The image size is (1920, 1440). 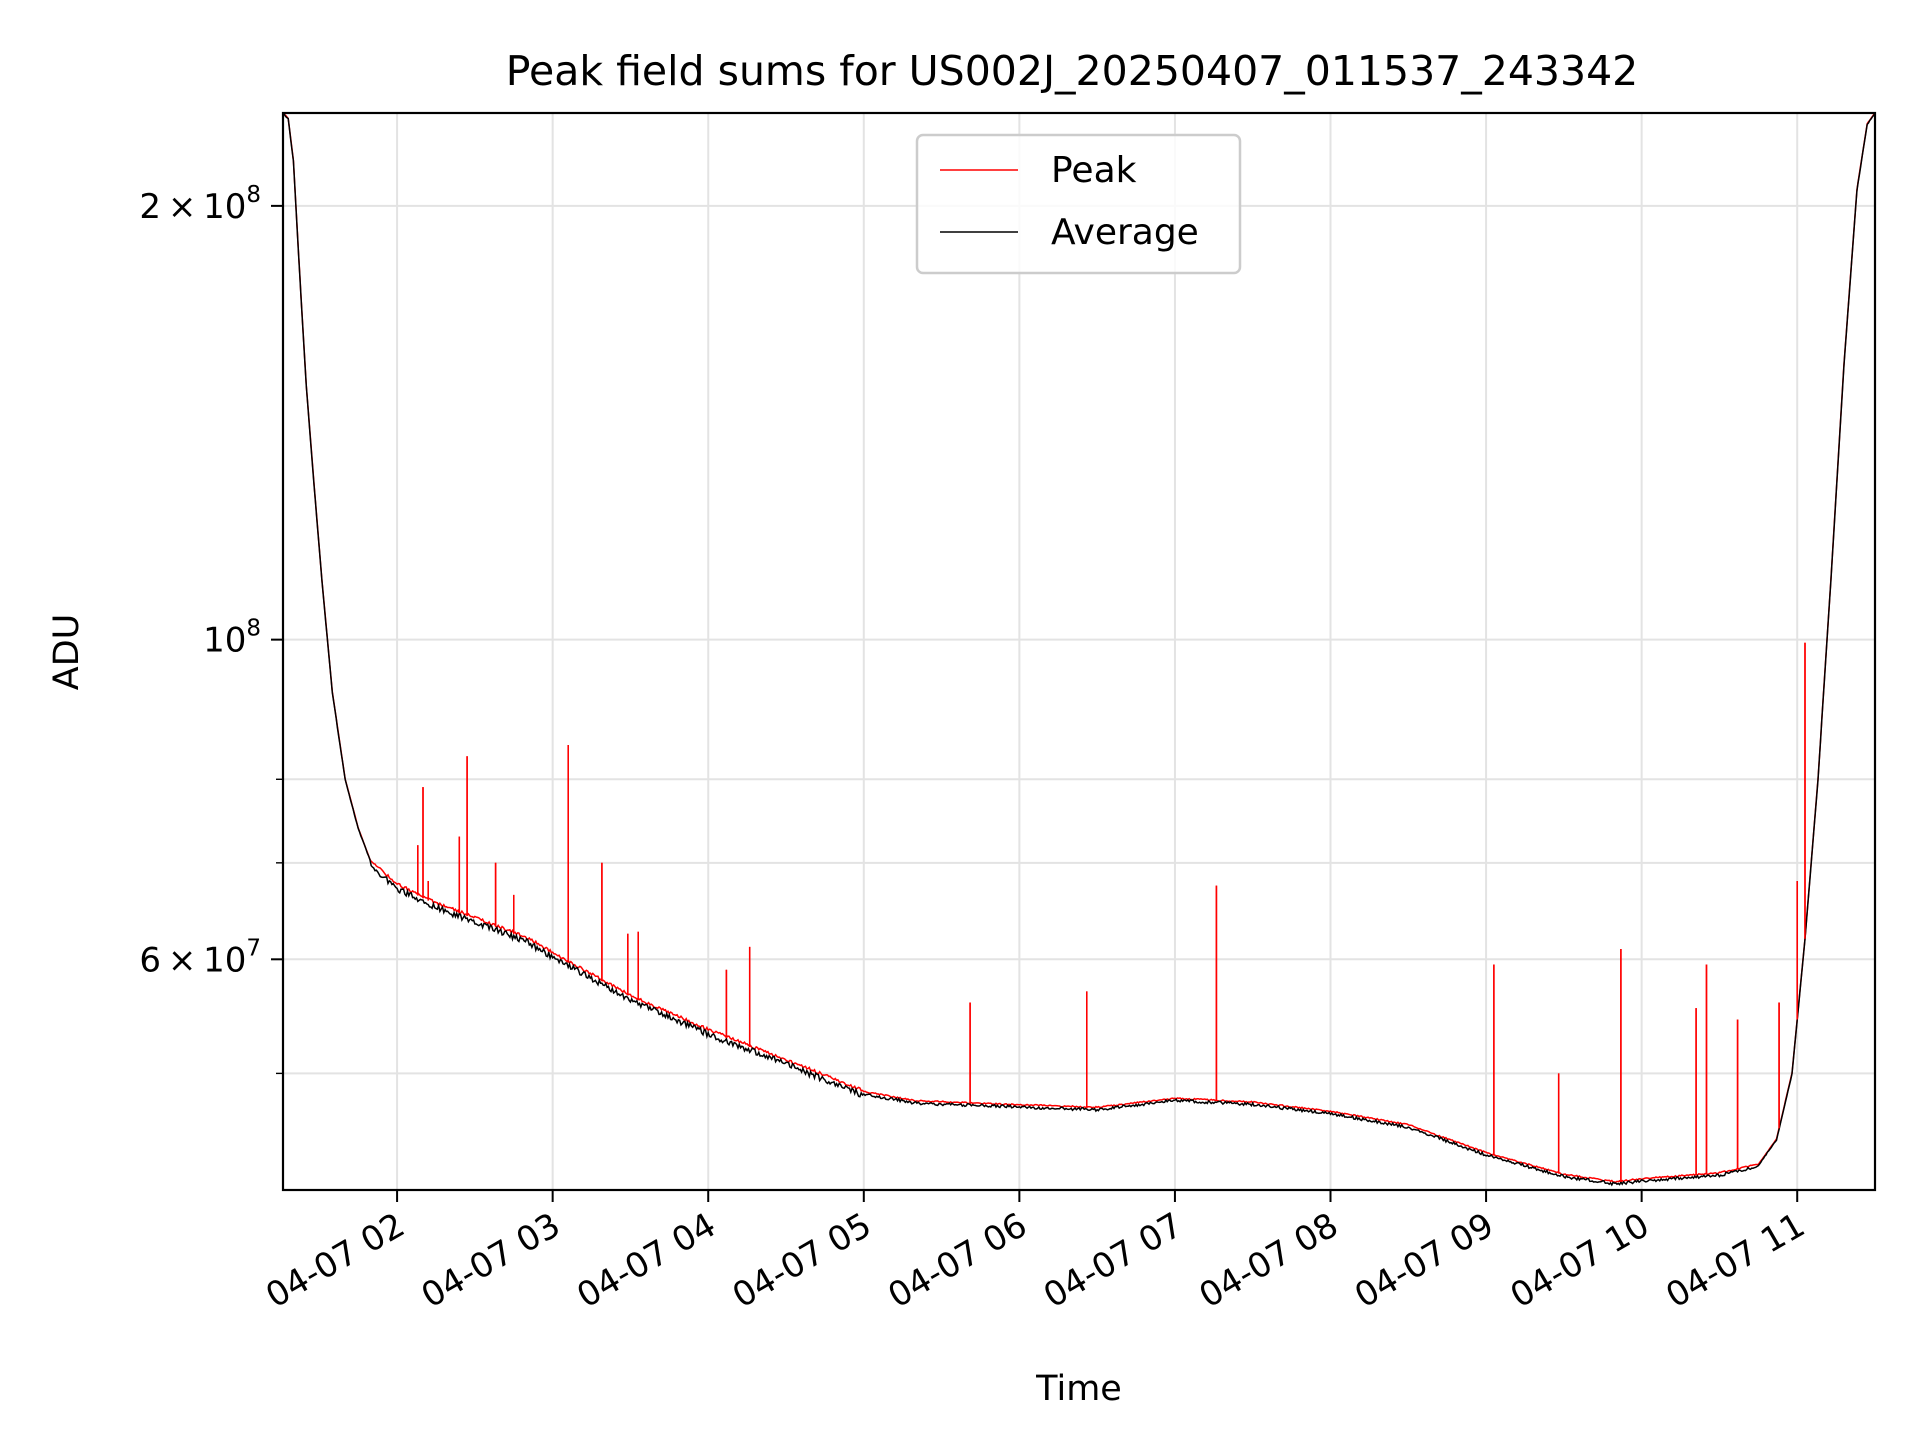 I want to click on legend-peak-label: Peak, so click(x=1094, y=170).